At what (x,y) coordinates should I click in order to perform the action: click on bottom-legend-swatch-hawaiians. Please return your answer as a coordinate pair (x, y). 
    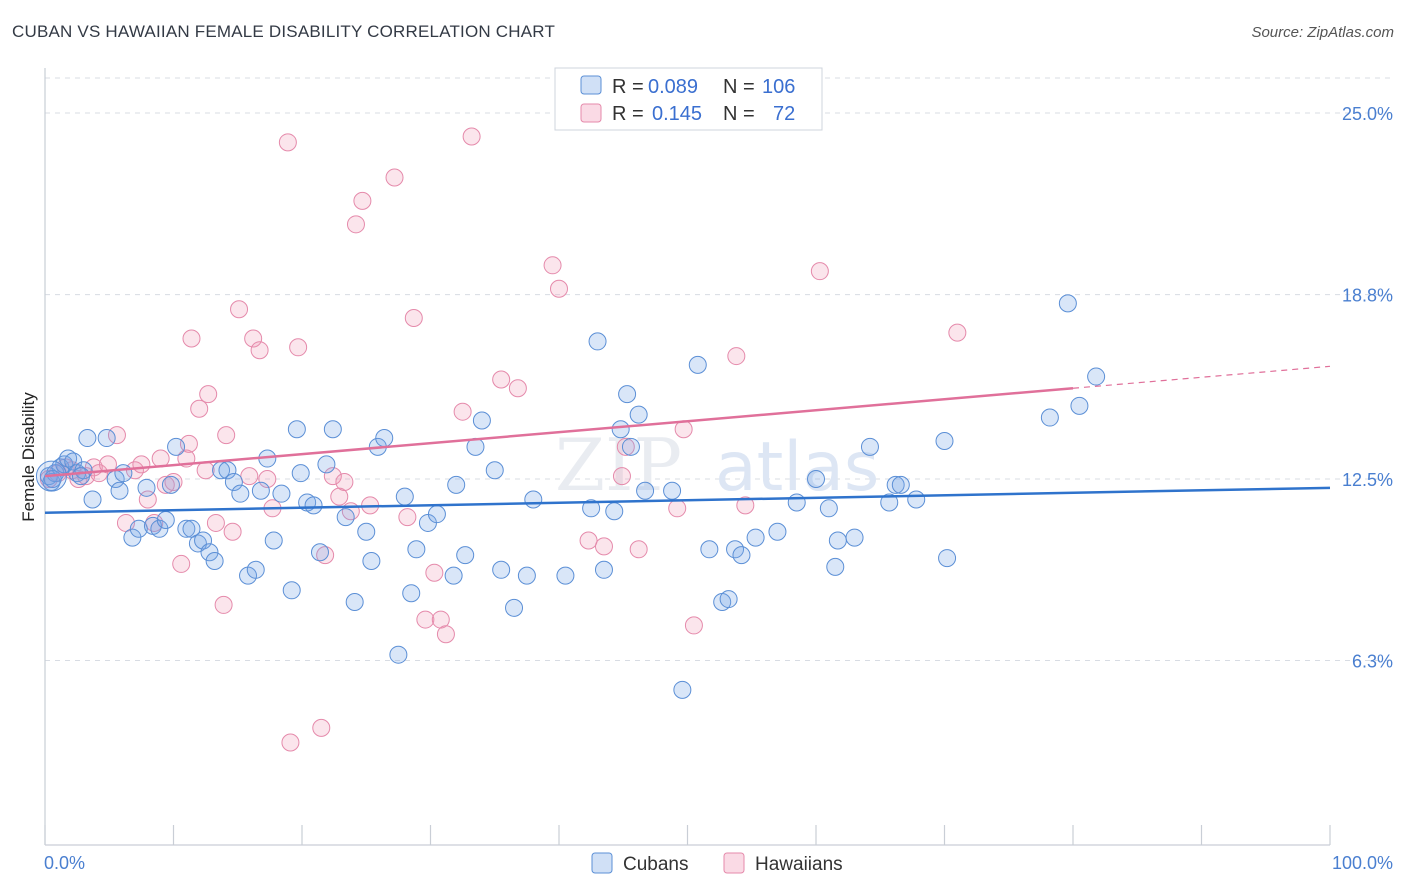
    Looking at the image, I should click on (734, 863).